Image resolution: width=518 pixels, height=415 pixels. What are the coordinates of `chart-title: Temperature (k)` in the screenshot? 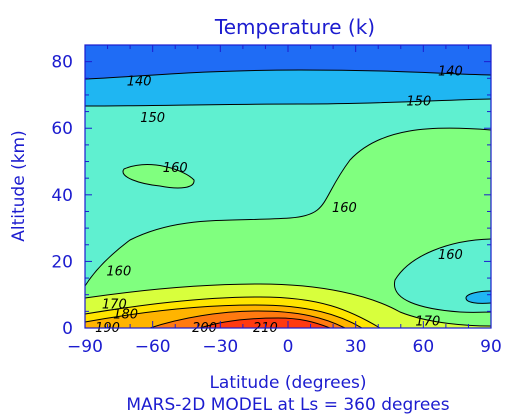 It's located at (294, 27).